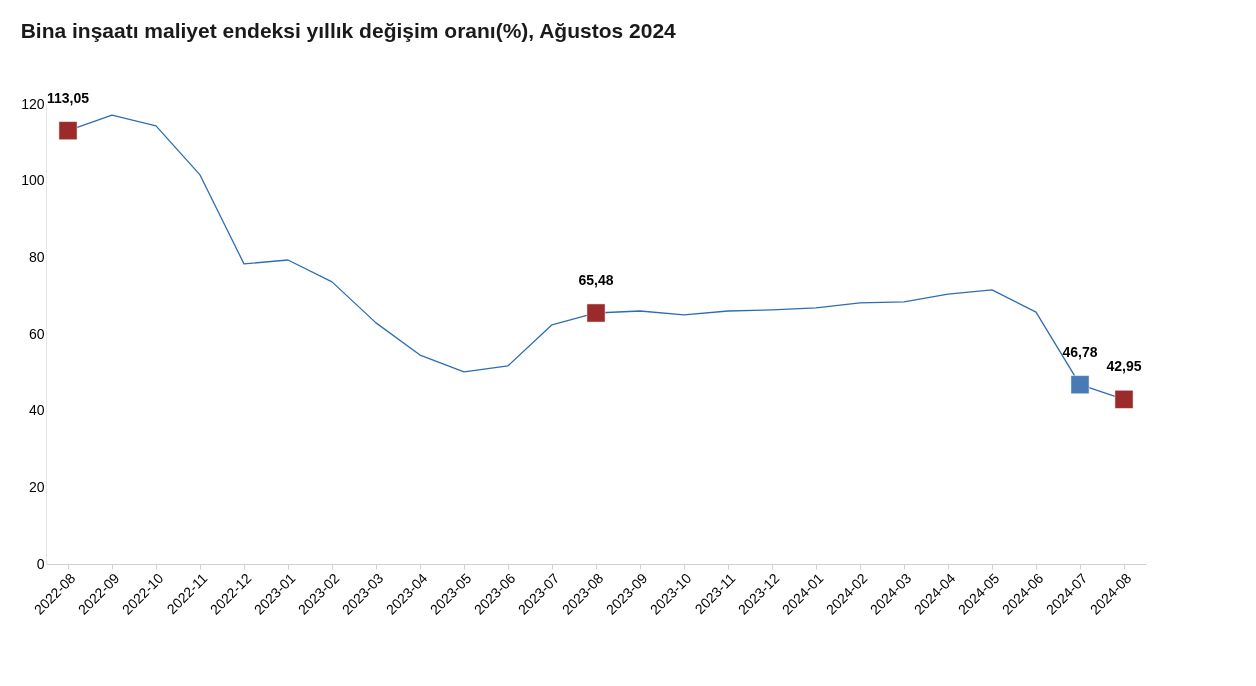  I want to click on data-label: 65,48, so click(596, 279).